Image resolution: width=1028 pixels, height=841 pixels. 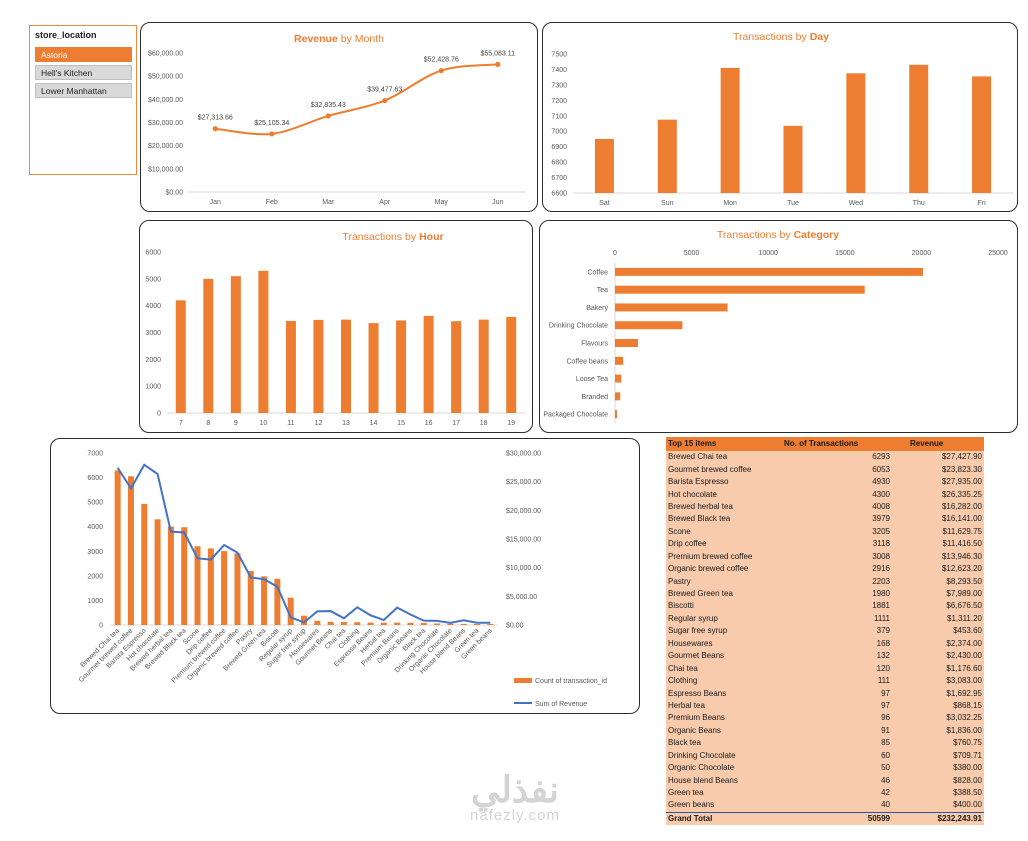 I want to click on x-tick-label: Thu, so click(x=919, y=203).